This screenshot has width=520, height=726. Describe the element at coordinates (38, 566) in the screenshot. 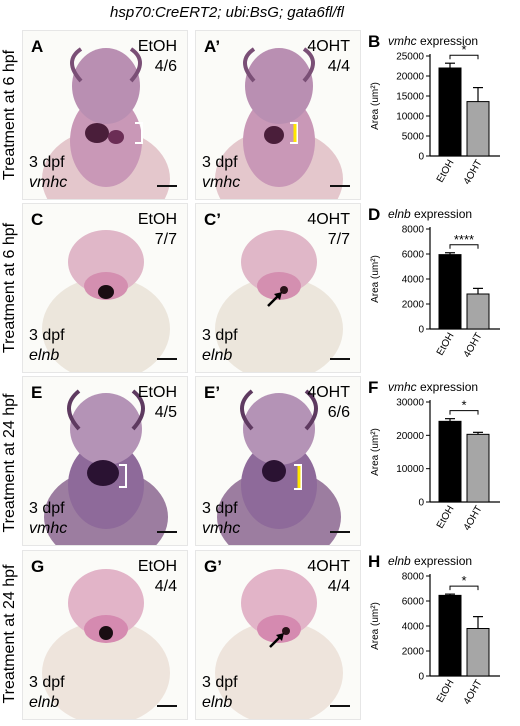

I see `panel-letter: G` at that location.